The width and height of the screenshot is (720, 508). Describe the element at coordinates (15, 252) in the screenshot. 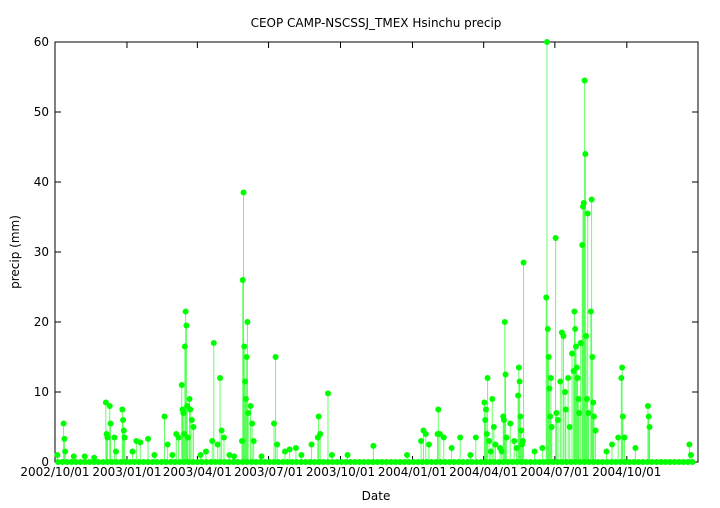

I see `y-axis-label: precip (mm)` at that location.